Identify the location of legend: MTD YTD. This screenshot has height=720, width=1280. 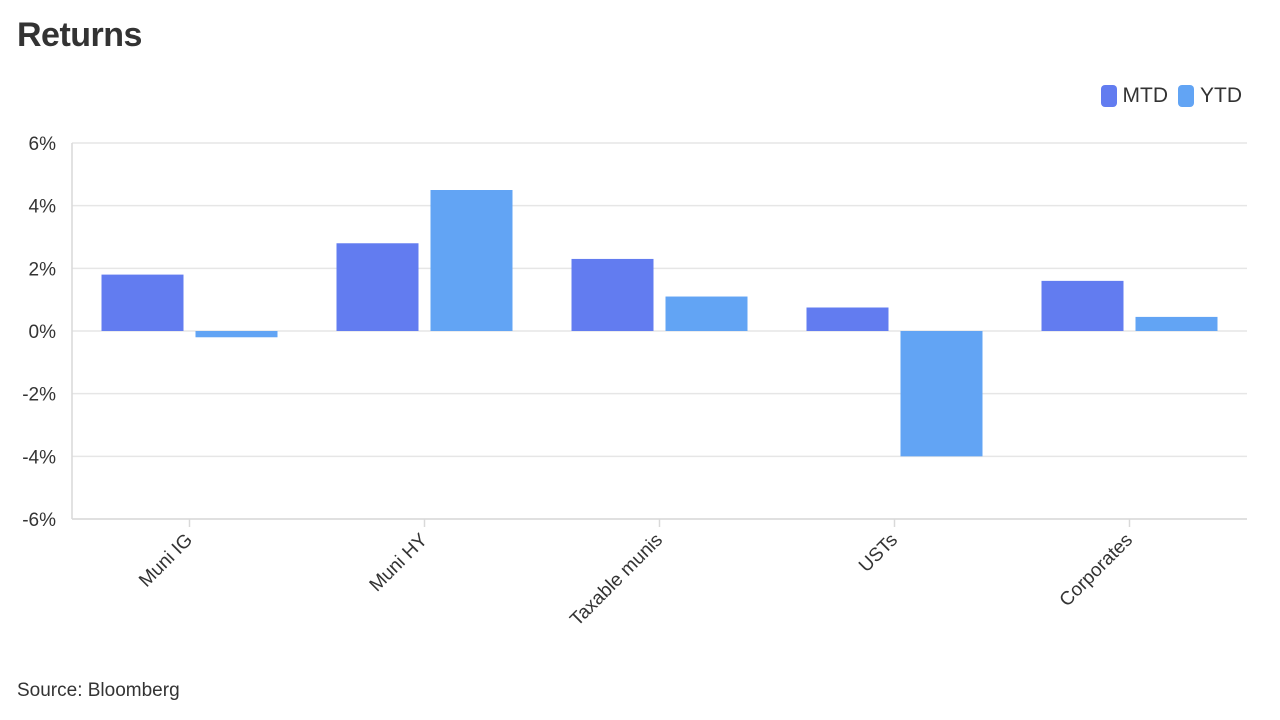
(1171, 96).